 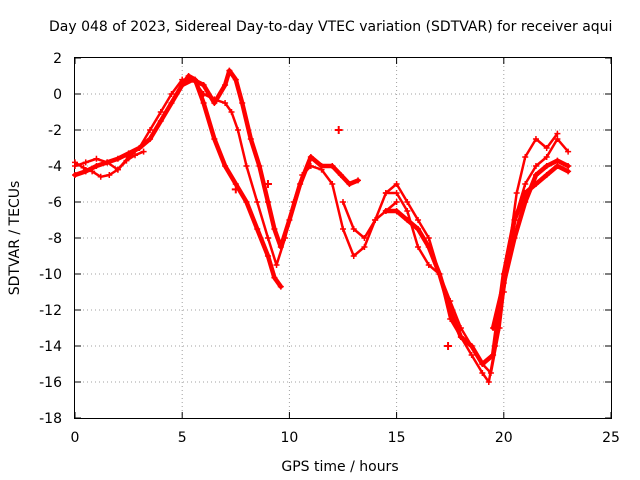 What do you see at coordinates (611, 438) in the screenshot?
I see `x-tick-label: 25` at bounding box center [611, 438].